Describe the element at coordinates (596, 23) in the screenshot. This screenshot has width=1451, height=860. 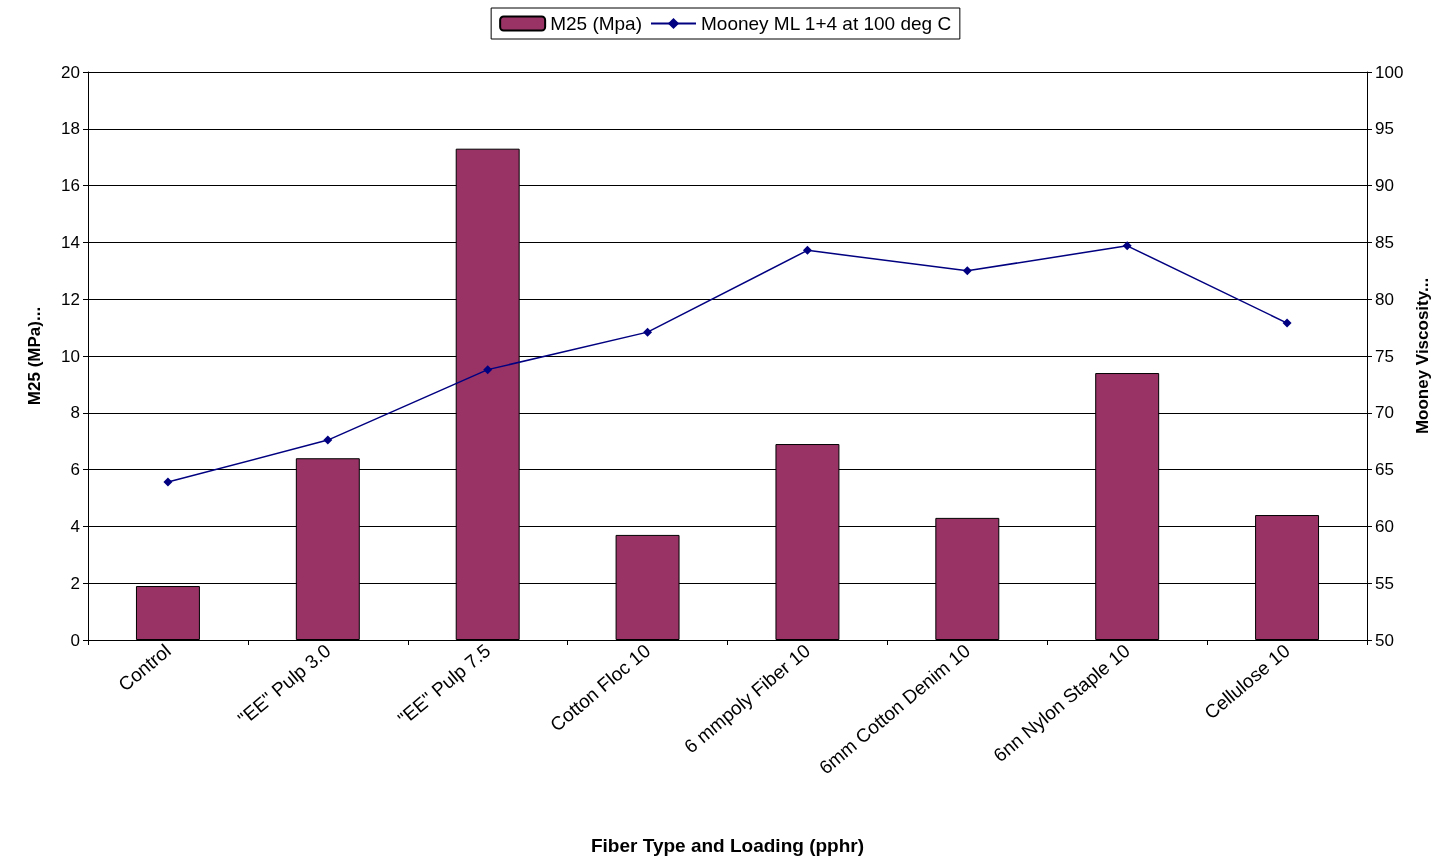
I see `legend-label: M25 (Mpa)` at that location.